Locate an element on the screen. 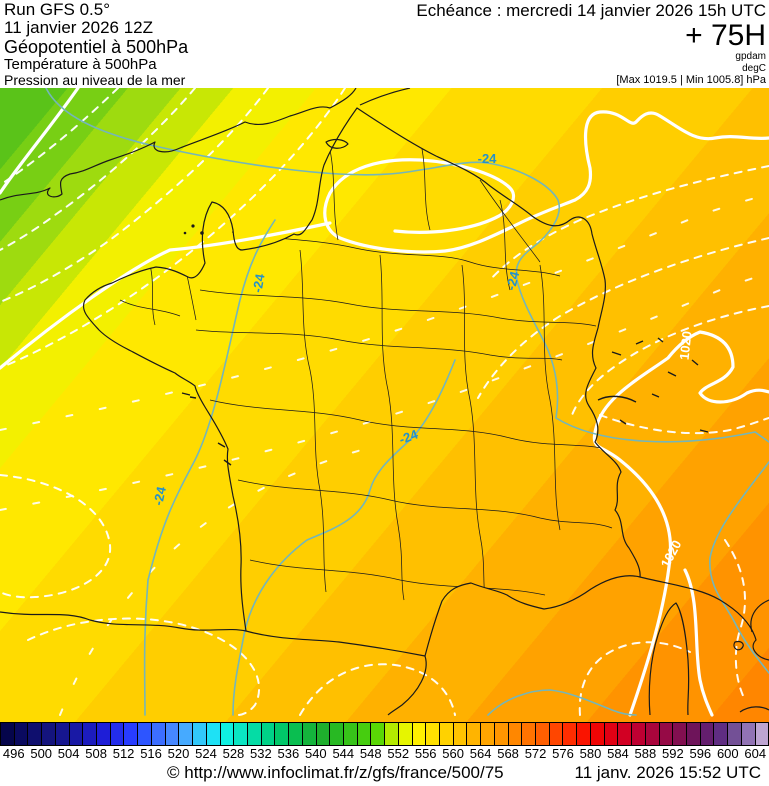  pressure-contour-label: 1020 is located at coordinates (686, 345).